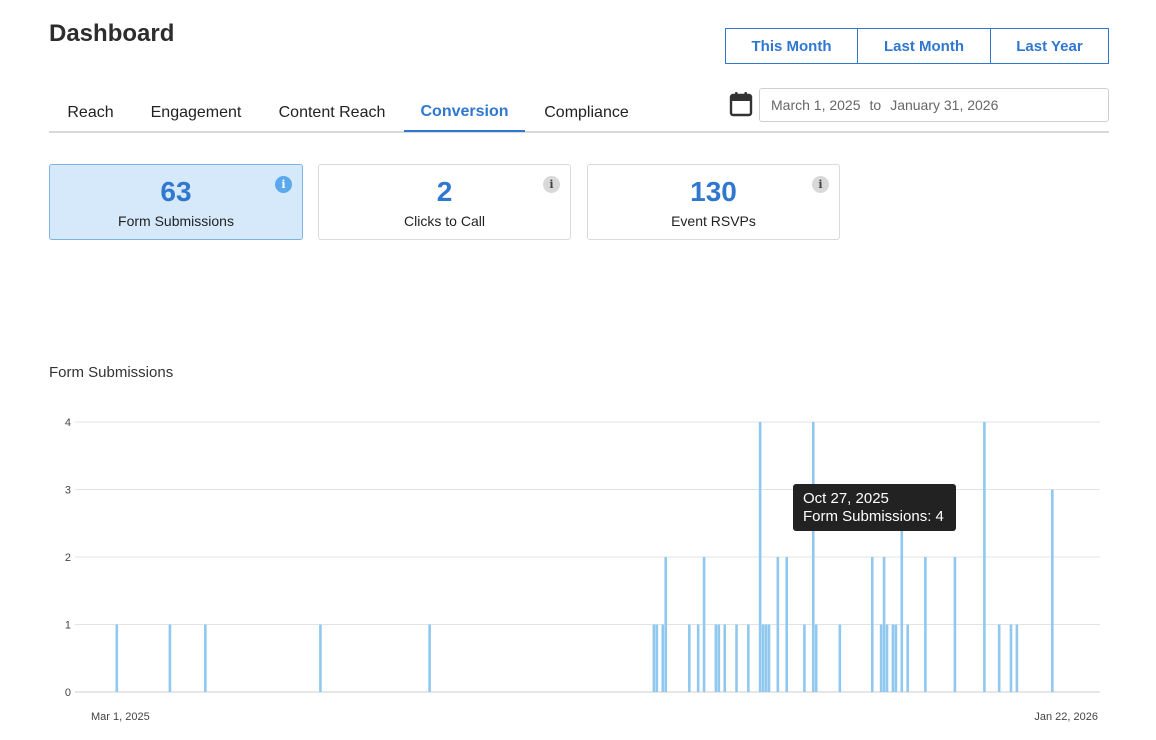  I want to click on tab-conversion: Conversion, so click(464, 113).